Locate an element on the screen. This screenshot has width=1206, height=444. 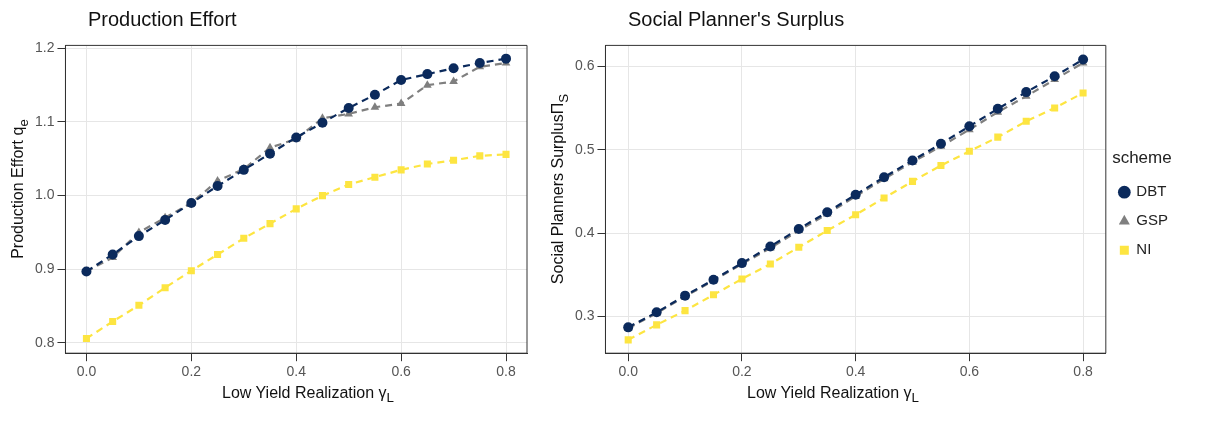
legend-title: scheme is located at coordinates (1142, 158).